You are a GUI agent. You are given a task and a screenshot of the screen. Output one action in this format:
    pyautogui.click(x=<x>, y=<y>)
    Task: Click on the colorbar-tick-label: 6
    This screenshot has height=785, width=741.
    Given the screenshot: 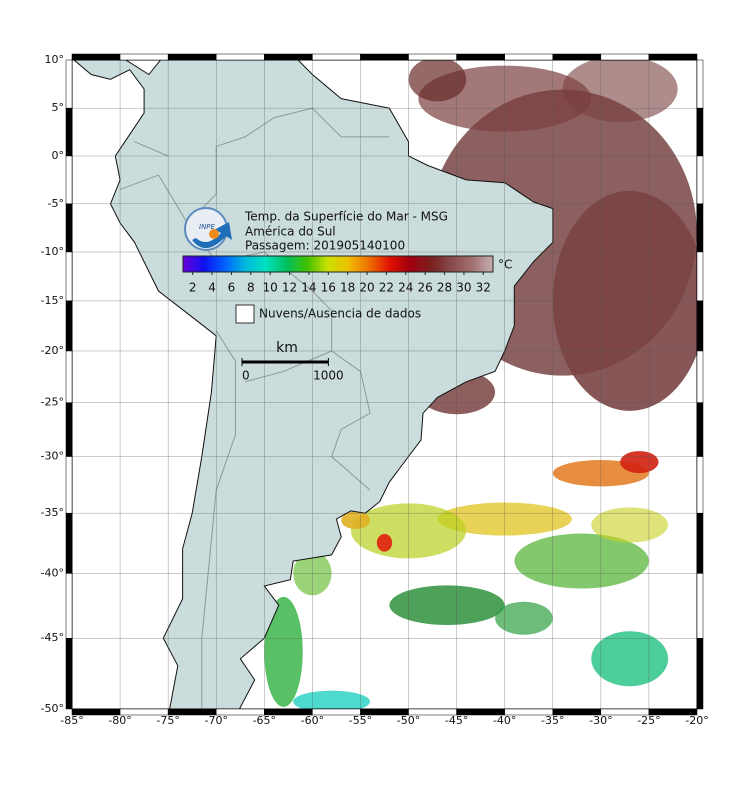 What is the action you would take?
    pyautogui.click(x=232, y=288)
    